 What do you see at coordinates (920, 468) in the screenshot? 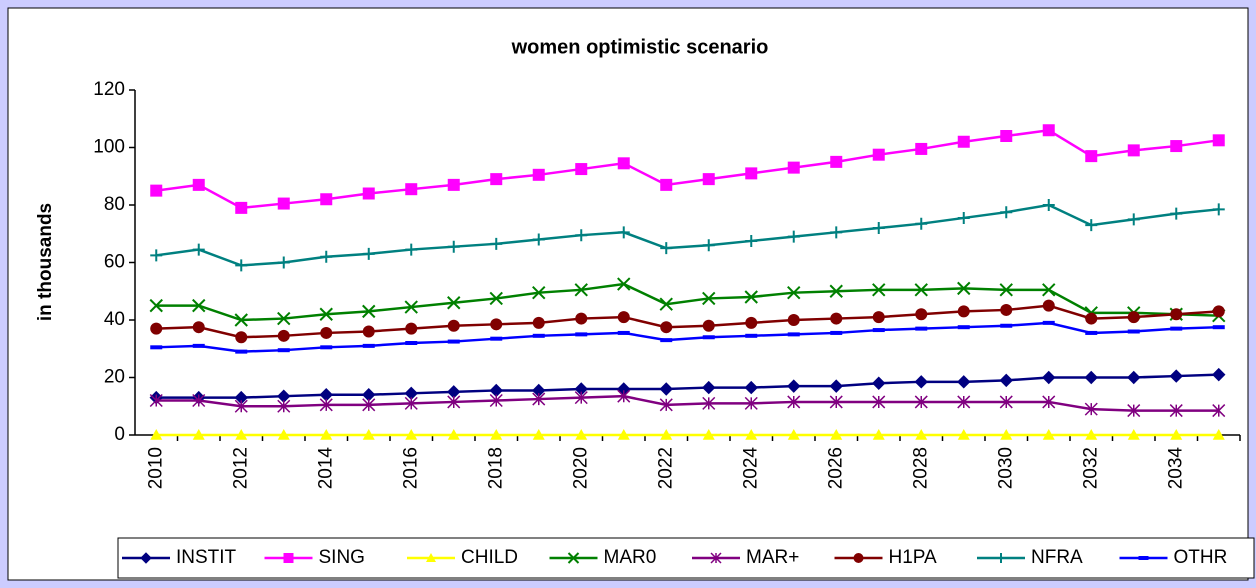
I see `x-tick-label: 2028` at bounding box center [920, 468].